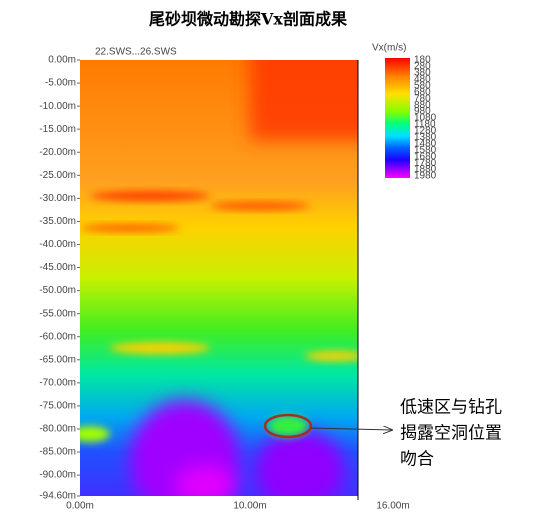  I want to click on depth-label: -5.00m, so click(60, 83).